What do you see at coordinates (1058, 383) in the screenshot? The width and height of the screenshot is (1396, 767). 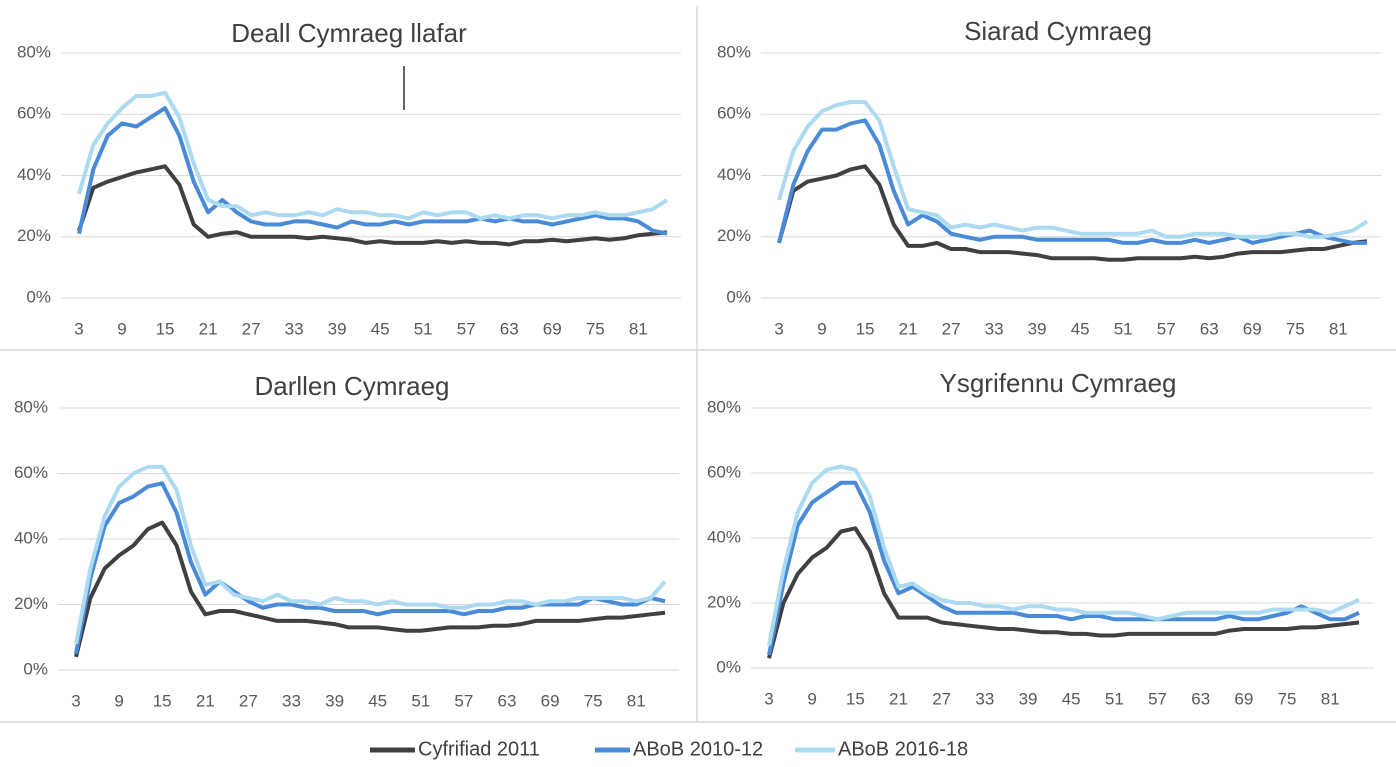 I see `chart-title: Ysgrifennu Cymraeg` at bounding box center [1058, 383].